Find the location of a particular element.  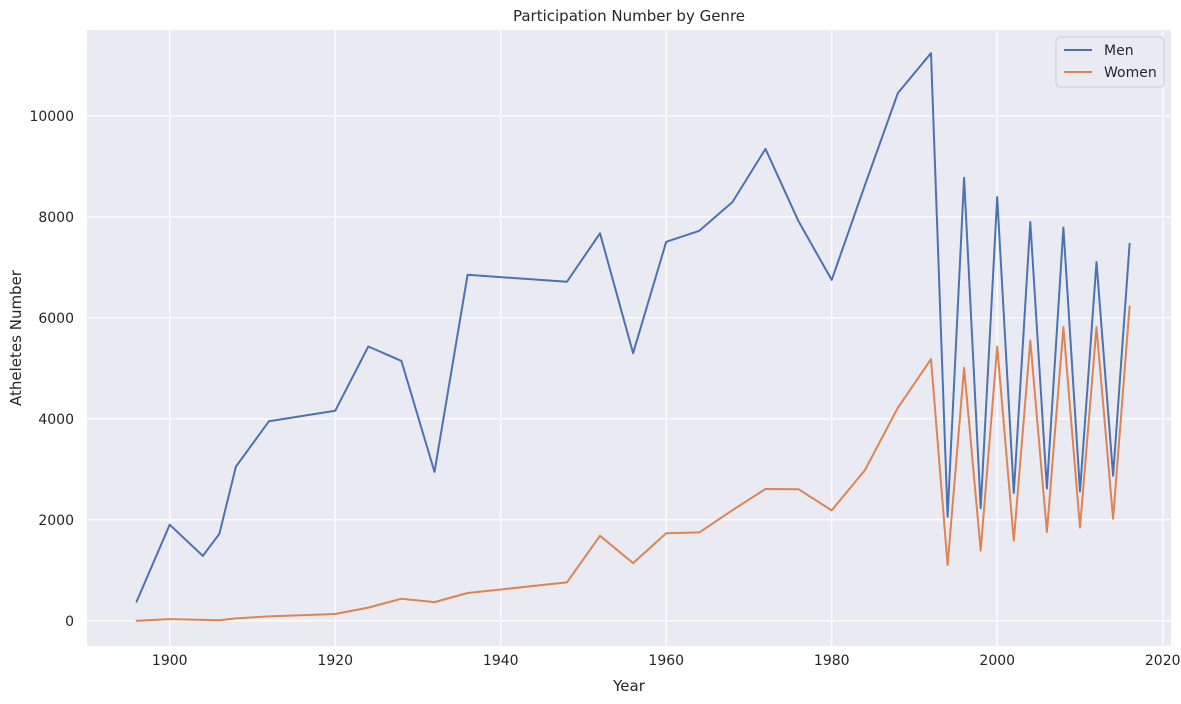

y-tick-label: 10000 is located at coordinates (51, 117).